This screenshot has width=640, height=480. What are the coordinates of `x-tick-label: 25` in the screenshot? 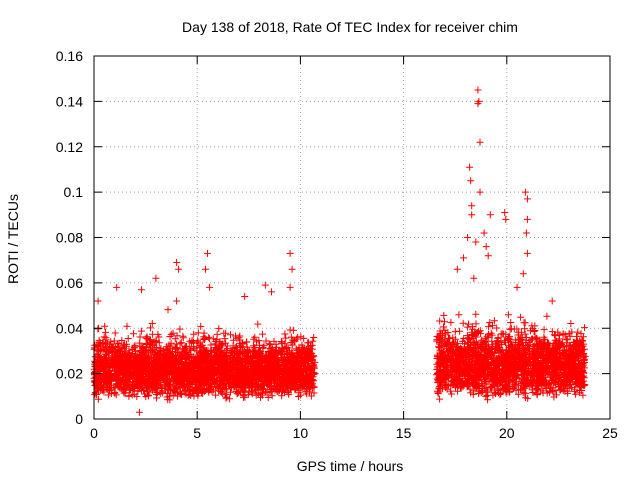 It's located at (610, 433).